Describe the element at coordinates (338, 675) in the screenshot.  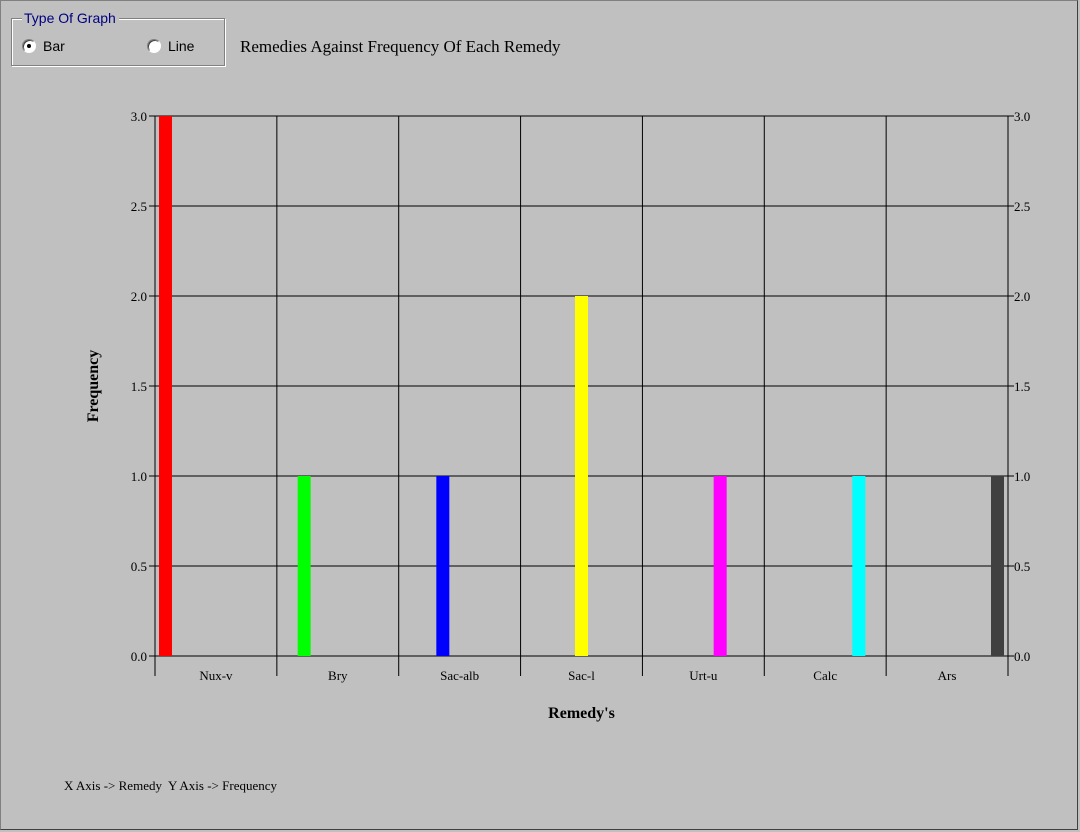
I see `x-tick-label: Bry` at that location.